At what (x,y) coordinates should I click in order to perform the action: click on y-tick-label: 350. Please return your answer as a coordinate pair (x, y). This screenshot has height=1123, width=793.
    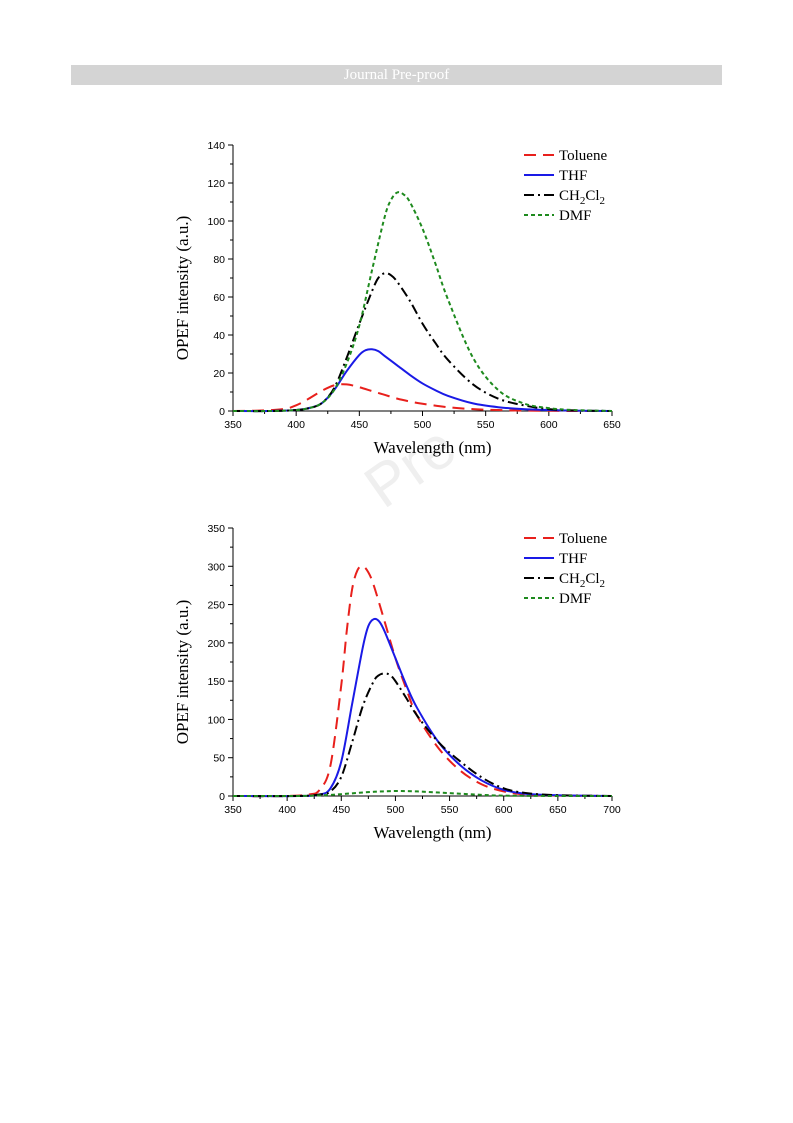
    Looking at the image, I should click on (216, 529).